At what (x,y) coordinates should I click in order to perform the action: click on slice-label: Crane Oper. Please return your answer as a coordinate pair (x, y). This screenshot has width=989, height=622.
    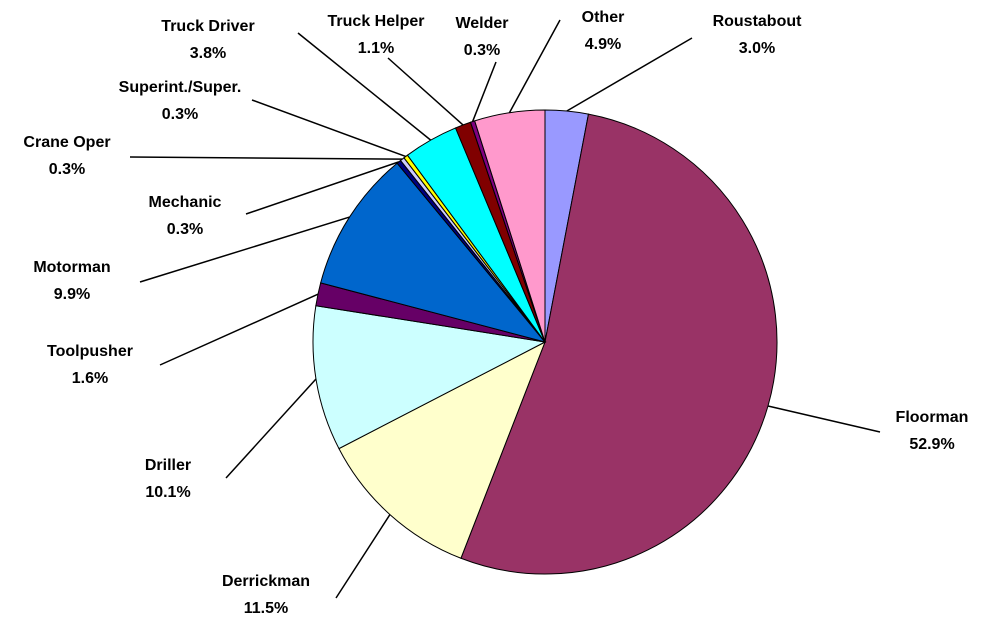
    Looking at the image, I should click on (66, 142).